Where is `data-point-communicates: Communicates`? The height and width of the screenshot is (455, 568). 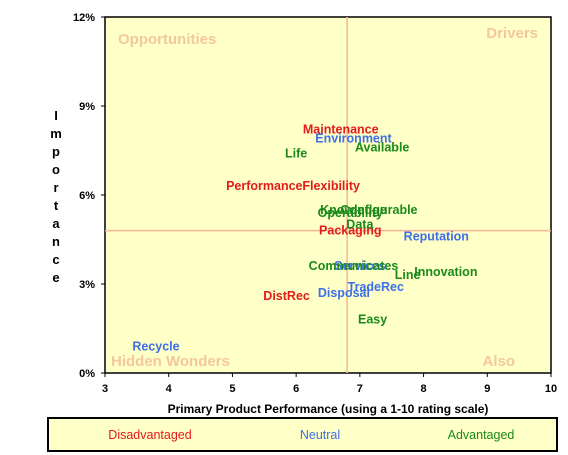
data-point-communicates: Communicates is located at coordinates (354, 266).